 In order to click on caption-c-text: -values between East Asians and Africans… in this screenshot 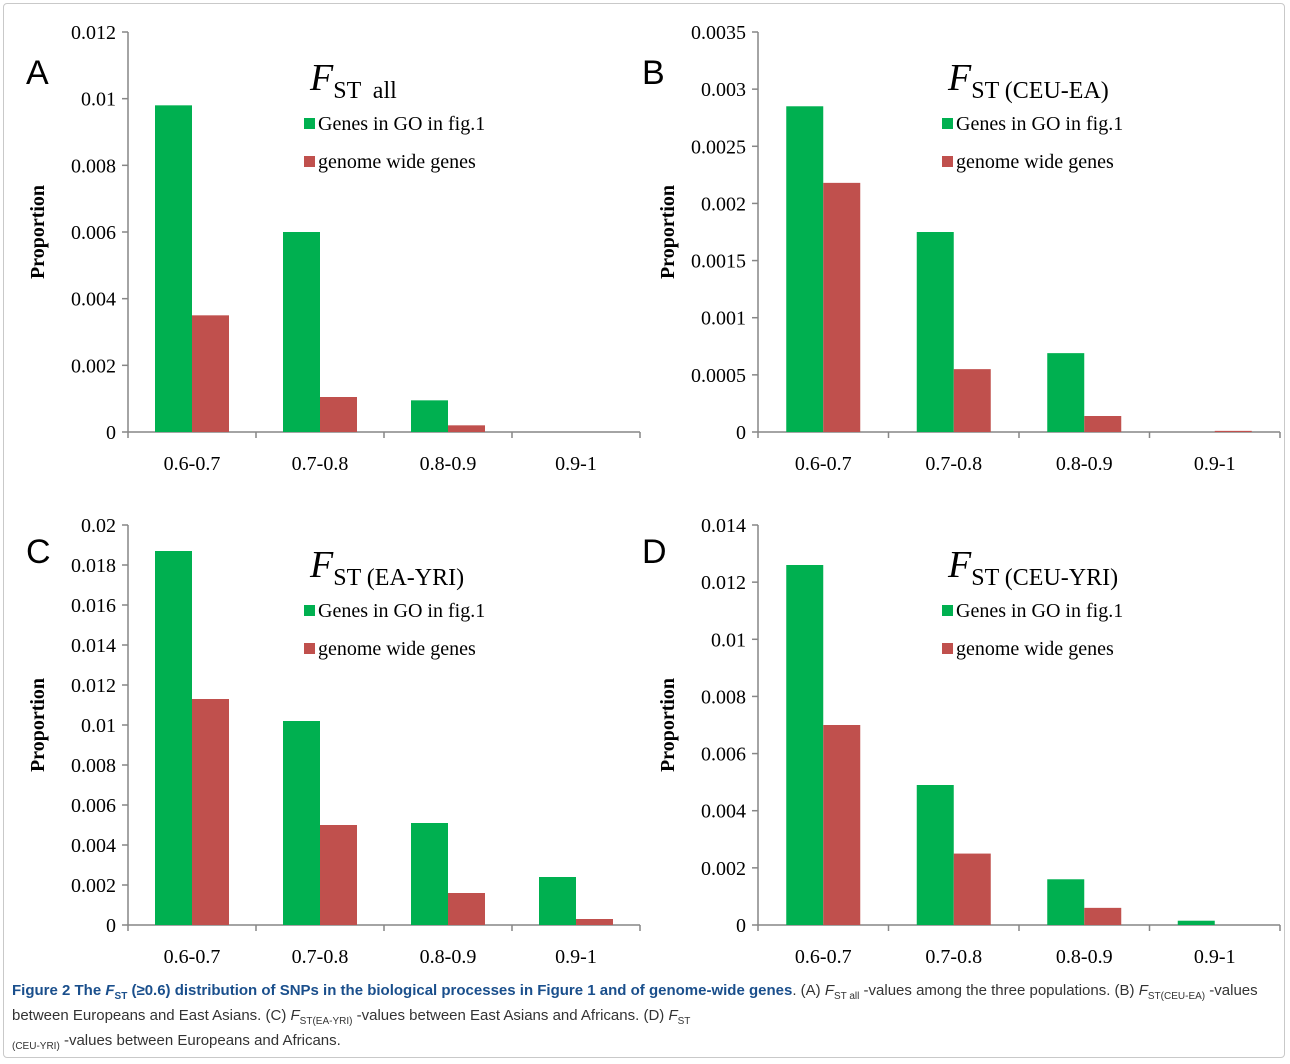, I will do `click(510, 1015)`.